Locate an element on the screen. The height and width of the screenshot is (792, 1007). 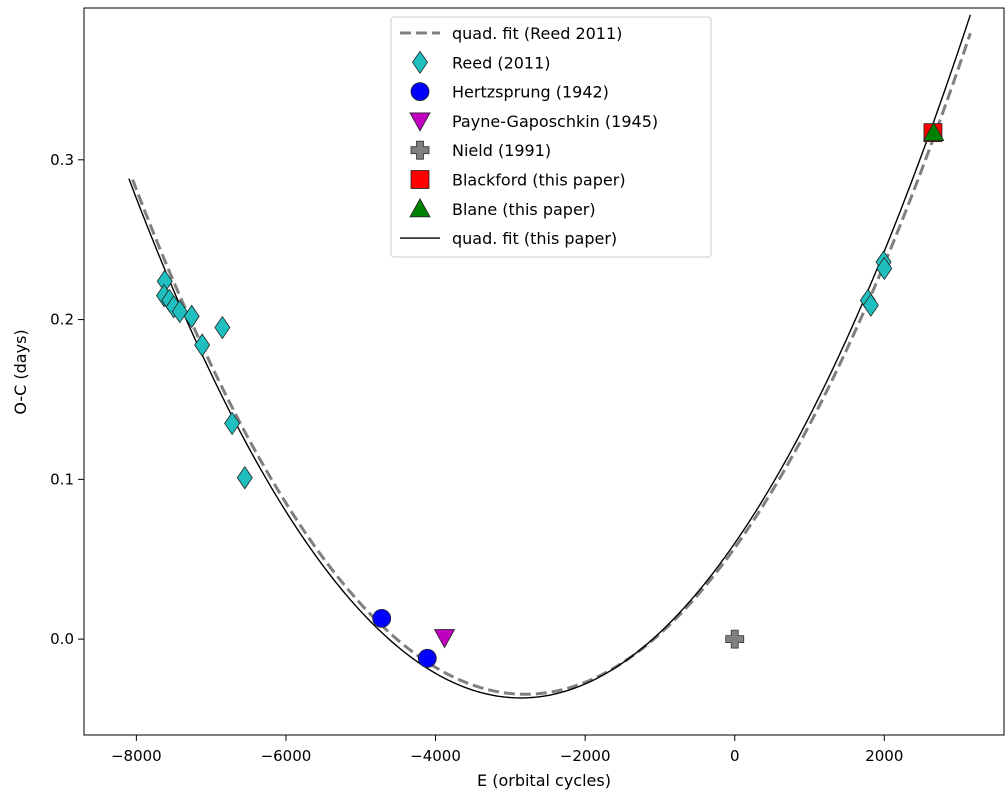
legend-label-quad-fit-reed-2011: quad. fit (Reed 2011) is located at coordinates (537, 33).